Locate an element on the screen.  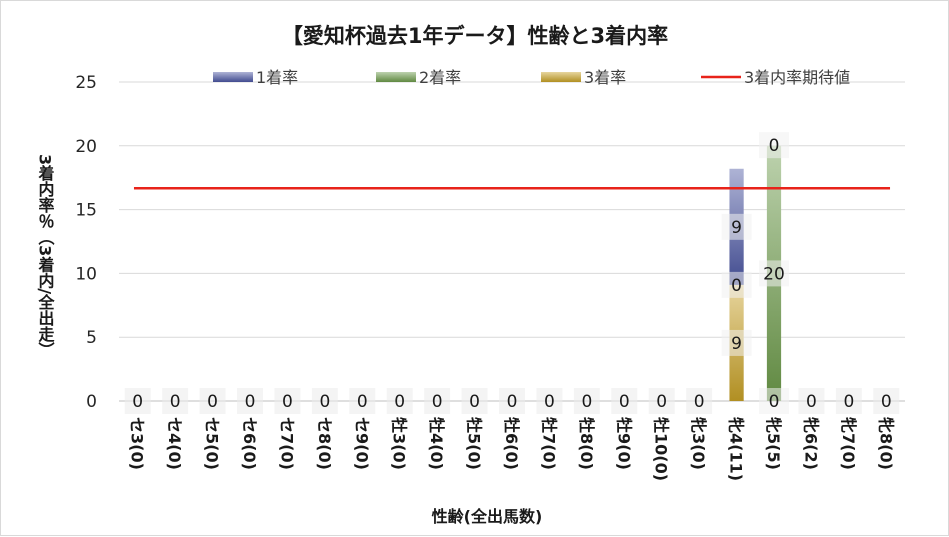
x-tick-label: 牡8(0) is located at coordinates (586, 443).